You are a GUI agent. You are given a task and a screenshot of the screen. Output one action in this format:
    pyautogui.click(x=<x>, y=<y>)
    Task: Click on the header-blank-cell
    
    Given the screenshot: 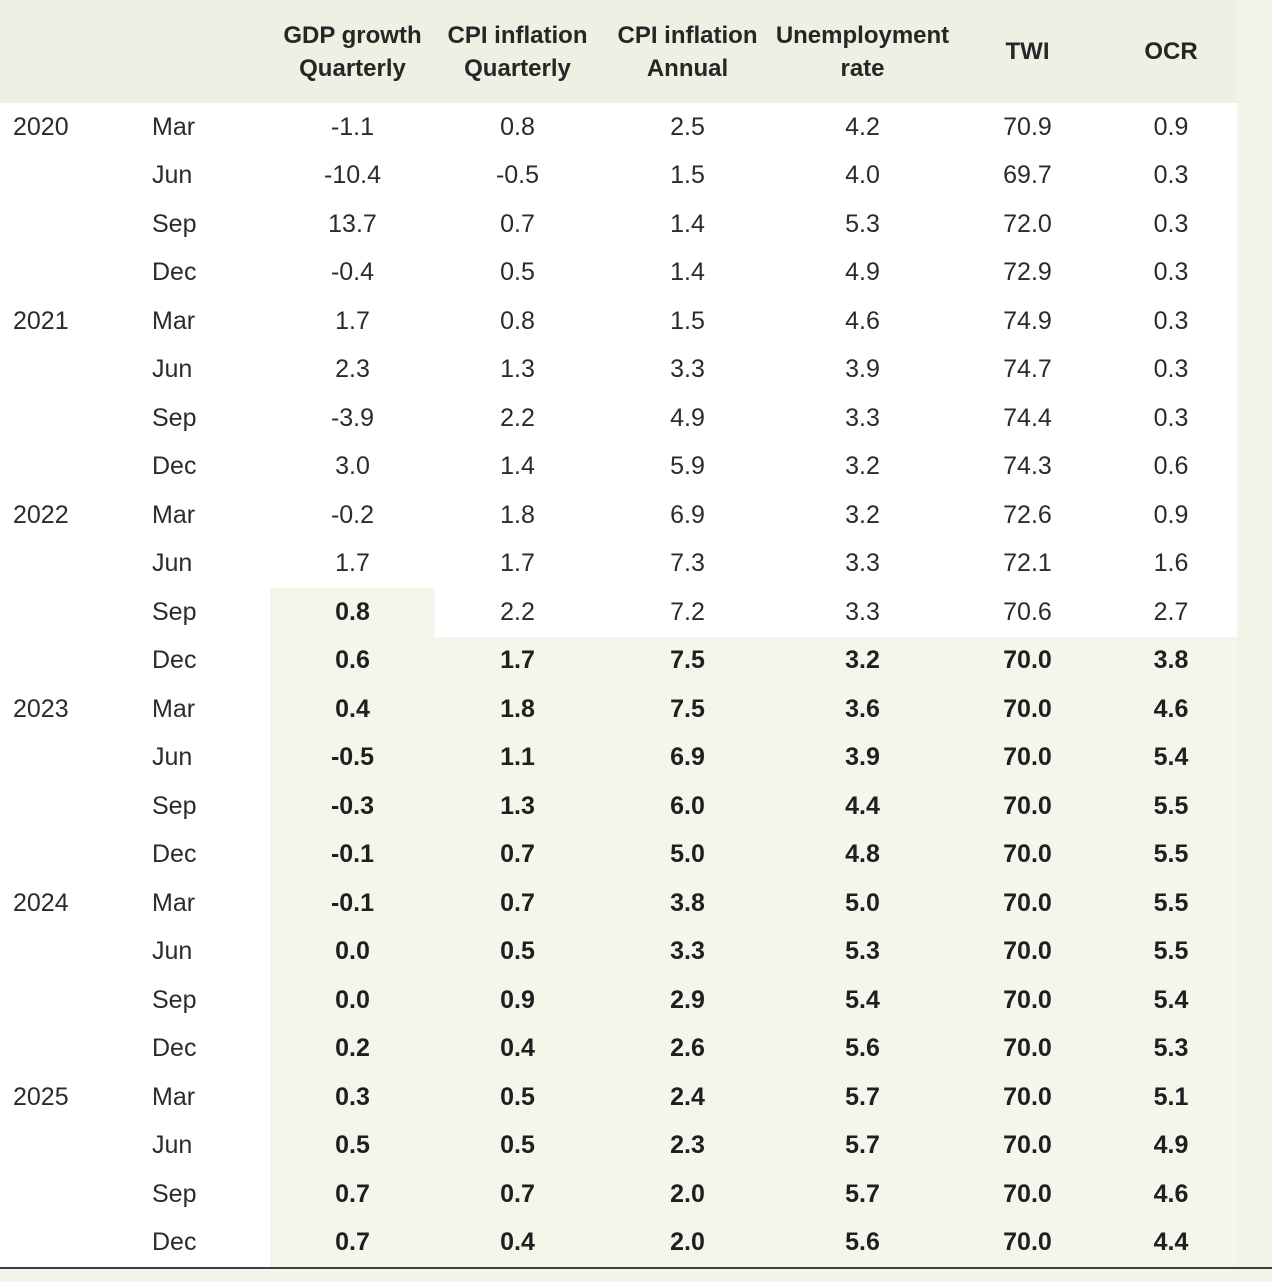 What is the action you would take?
    pyautogui.click(x=135, y=51)
    